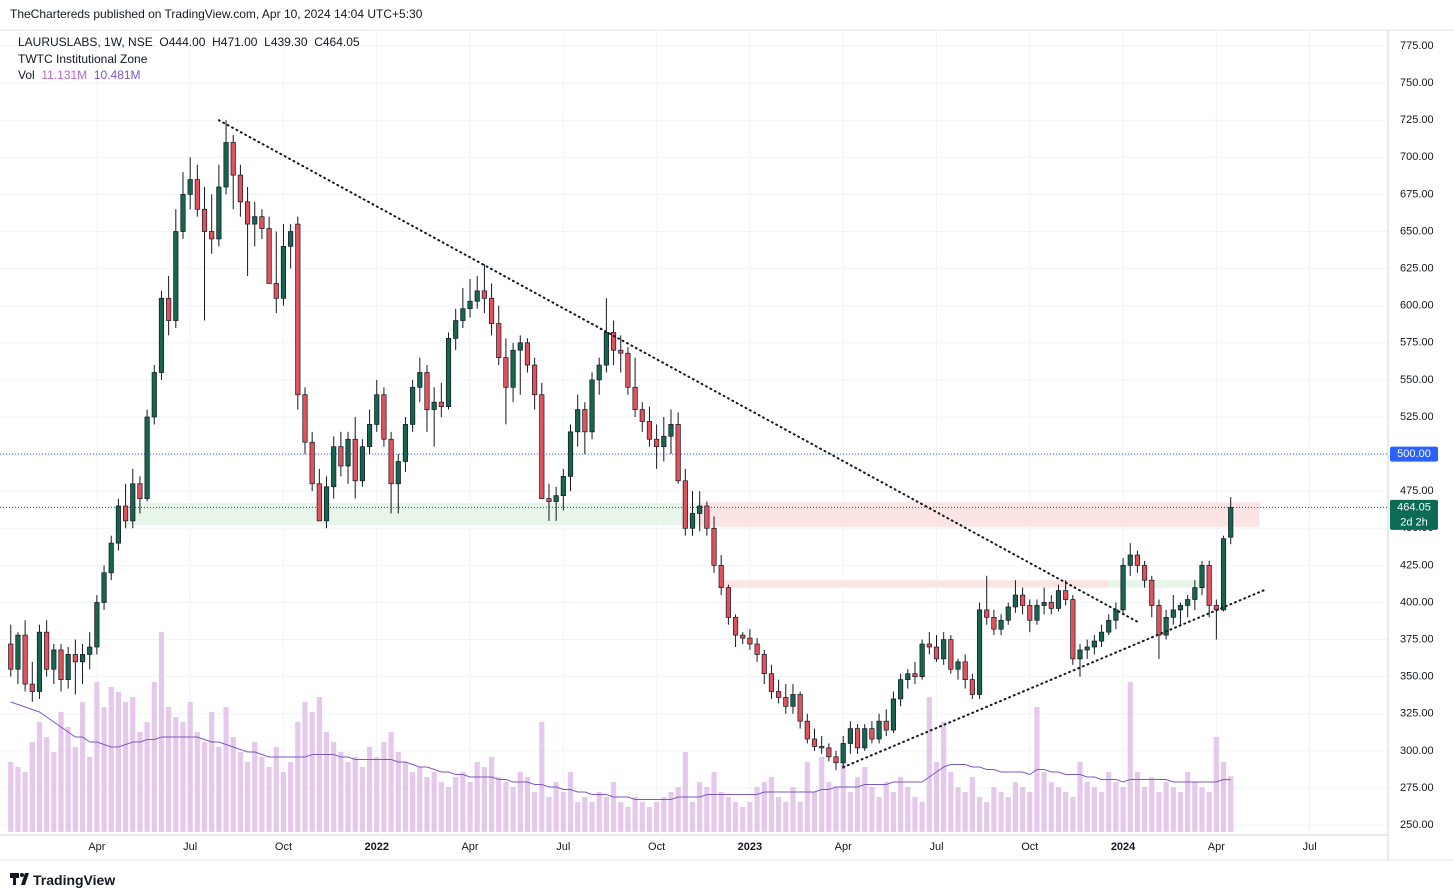 Image resolution: width=1454 pixels, height=896 pixels. What do you see at coordinates (1417, 269) in the screenshot?
I see `y-tick-label: 625.00` at bounding box center [1417, 269].